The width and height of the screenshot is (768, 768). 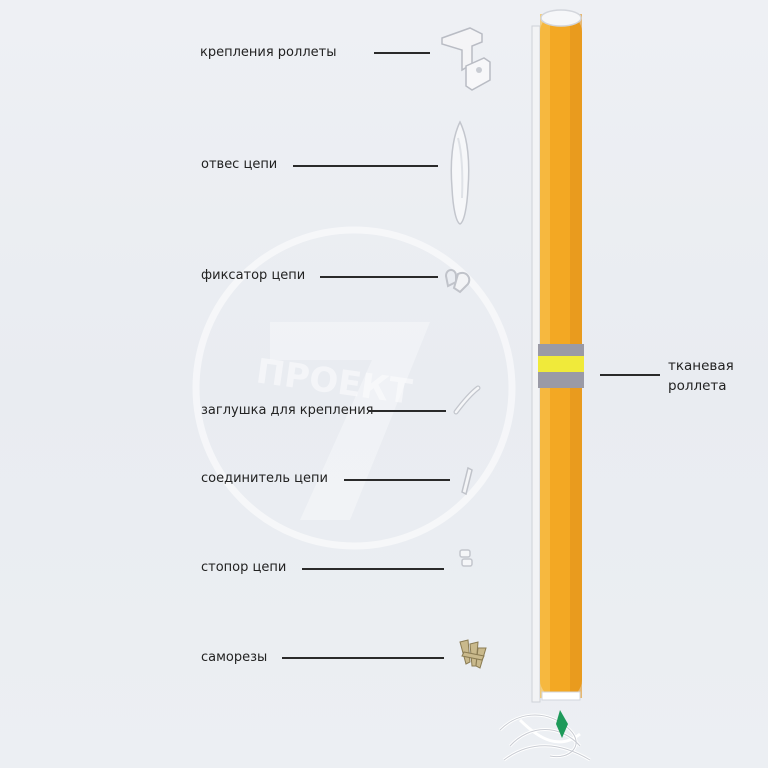 I want to click on leader-line-chain-lock, so click(x=379, y=277).